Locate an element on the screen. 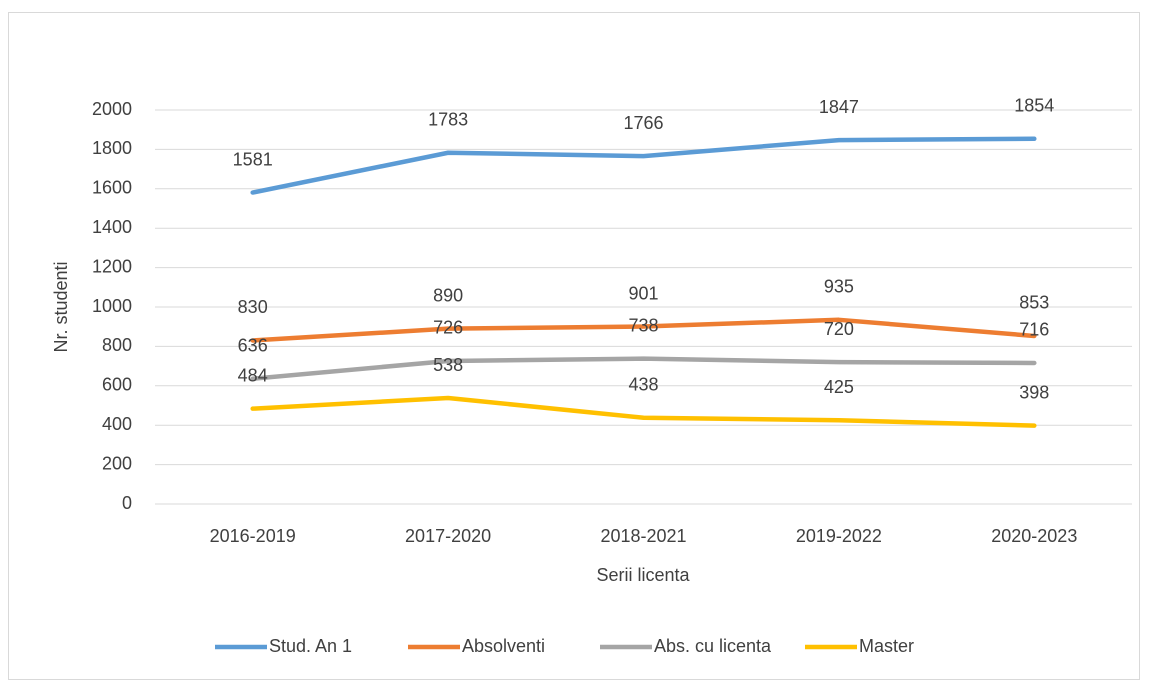  data-label: 425 is located at coordinates (839, 387).